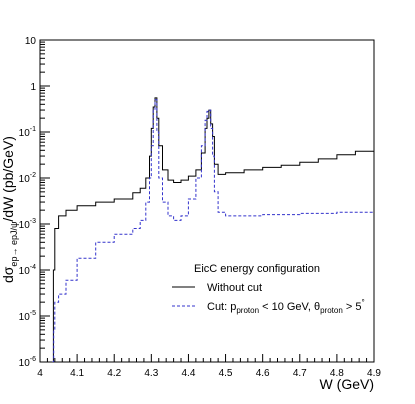 The image size is (415, 404). I want to click on y-tick-label: 10, so click(31, 41).